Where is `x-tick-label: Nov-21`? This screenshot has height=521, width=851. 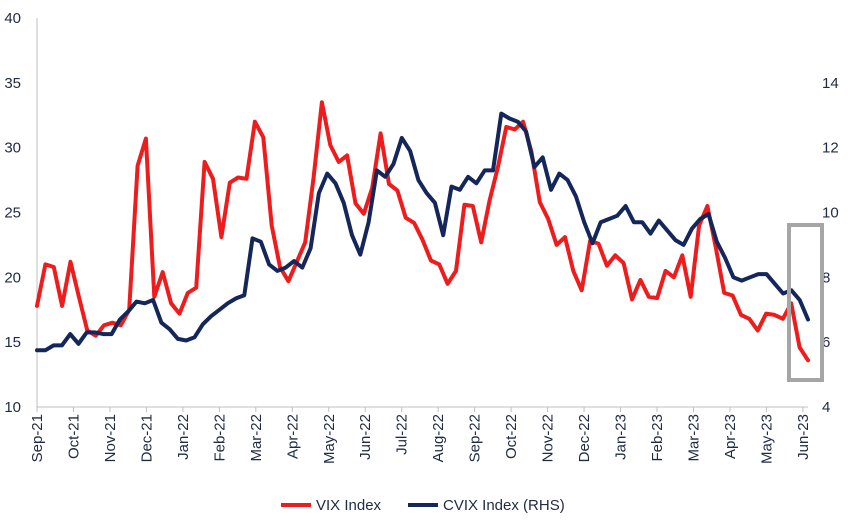 x-tick-label: Nov-21 is located at coordinates (110, 438).